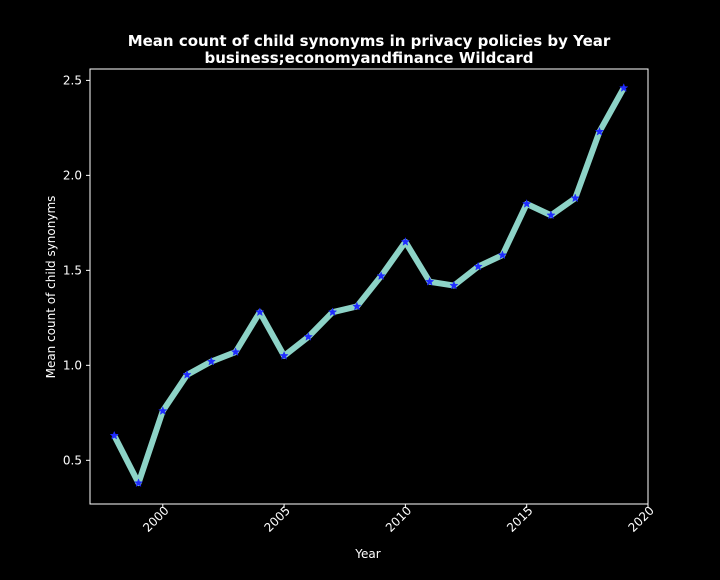 This screenshot has width=720, height=580. What do you see at coordinates (72, 175) in the screenshot?
I see `y-tick-label: 2.0` at bounding box center [72, 175].